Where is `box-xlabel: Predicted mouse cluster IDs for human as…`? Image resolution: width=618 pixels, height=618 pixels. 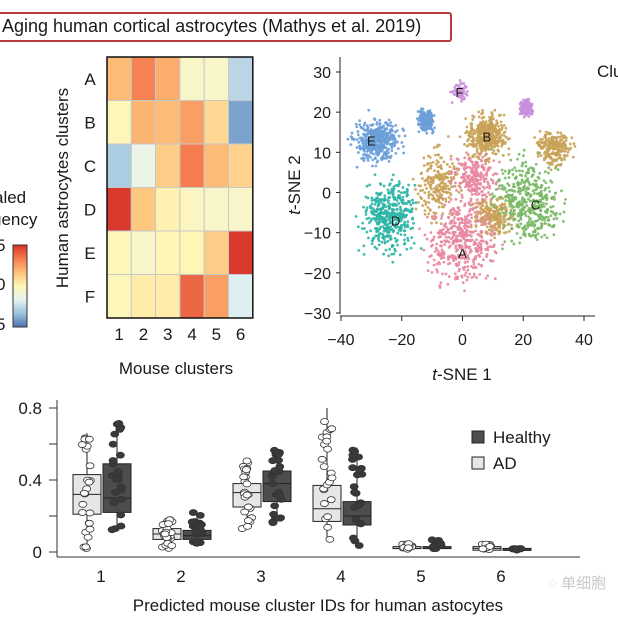 box-xlabel: Predicted mouse cluster IDs for human as… is located at coordinates (318, 605).